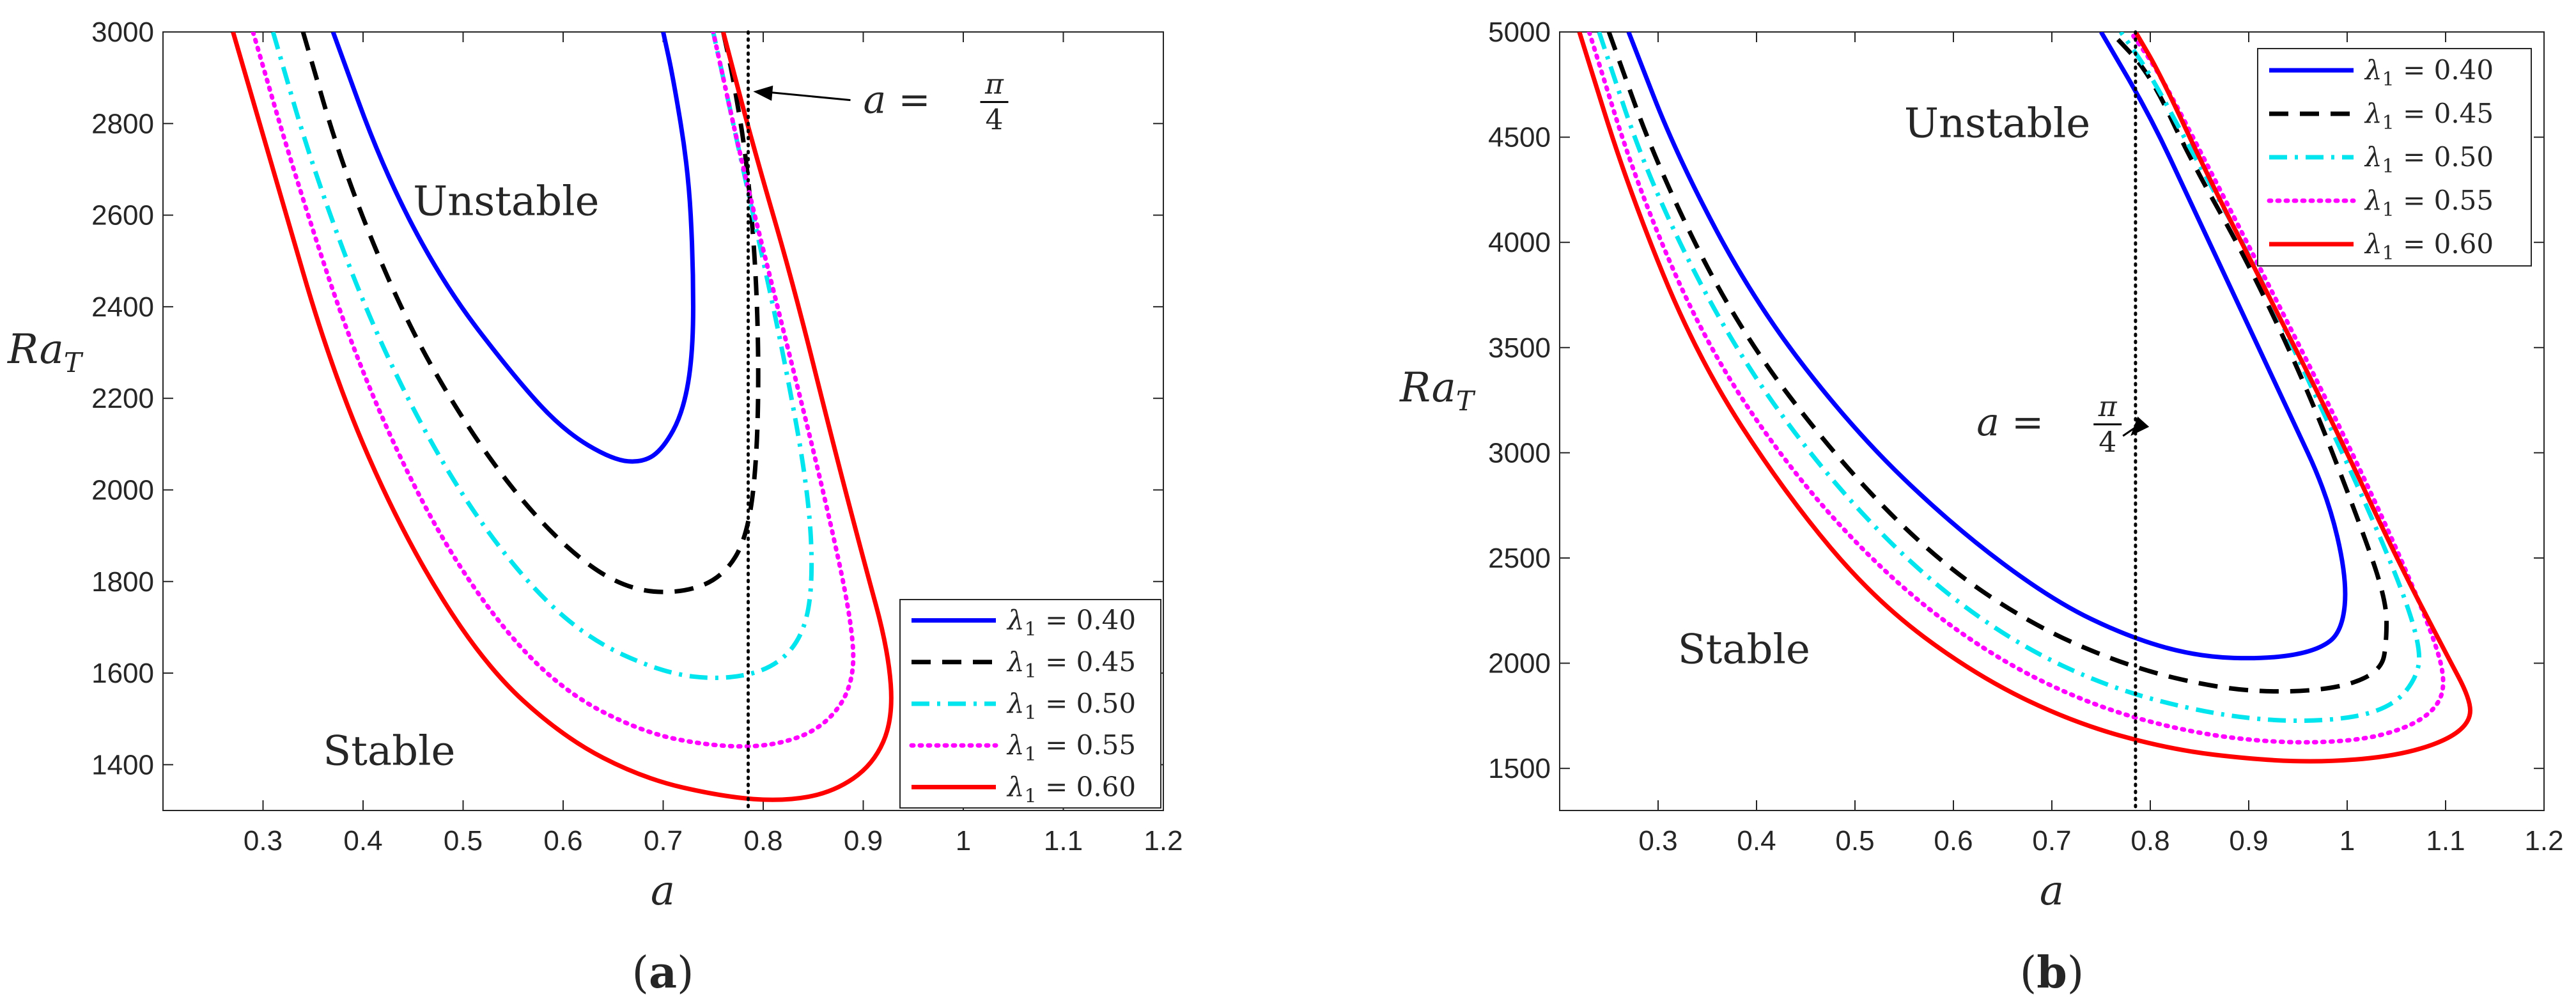 This screenshot has width=2576, height=1008. I want to click on y-tick-label: 4000, so click(1519, 242).